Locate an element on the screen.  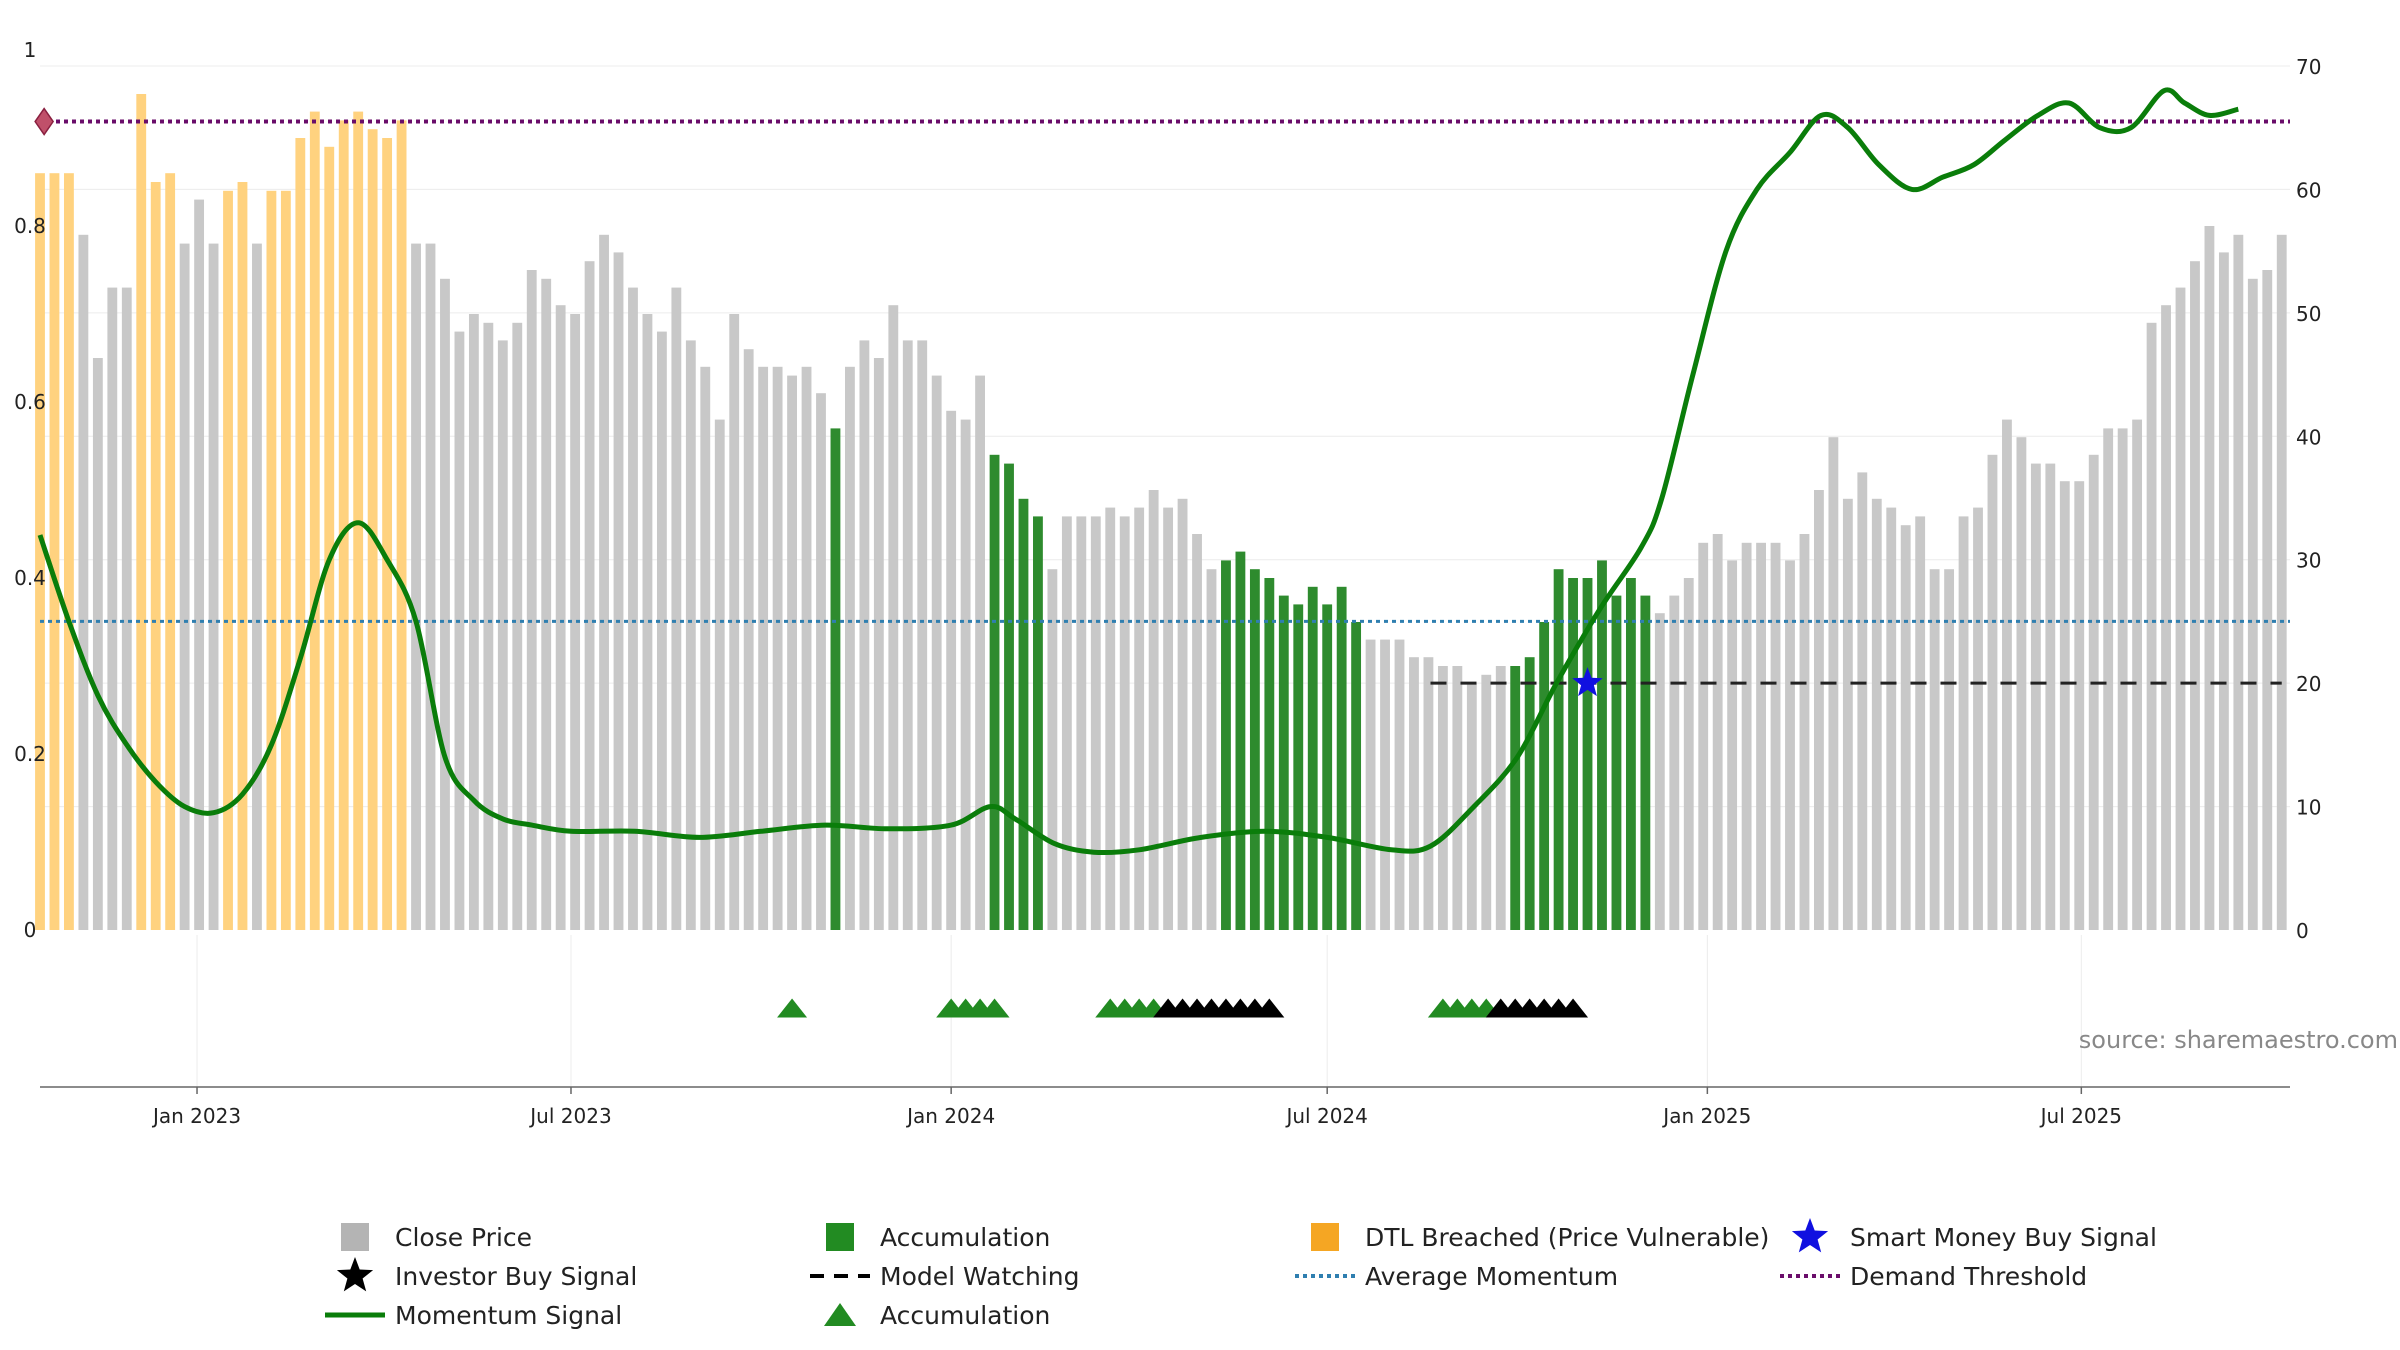
y-left-tick-label: 1 is located at coordinates (30, 50).